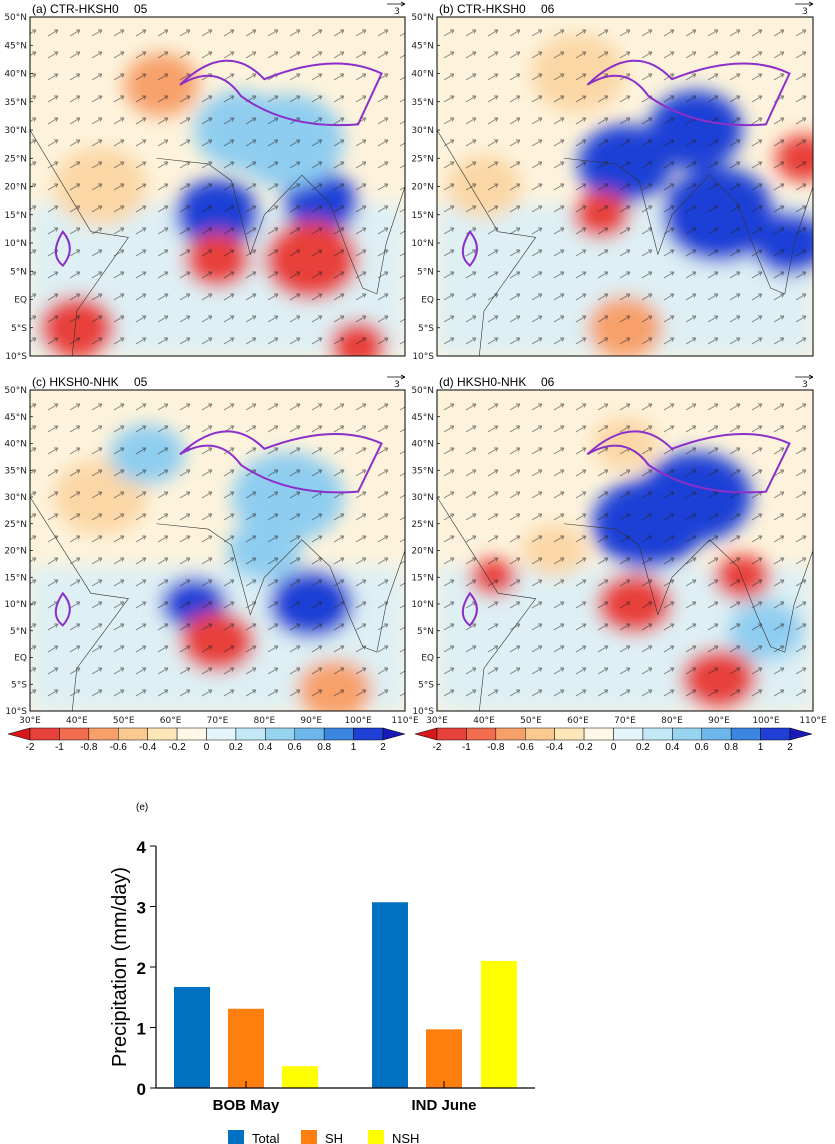 This screenshot has width=835, height=1144. What do you see at coordinates (422, 471) in the screenshot?
I see `lat-tick-label: 35°N` at bounding box center [422, 471].